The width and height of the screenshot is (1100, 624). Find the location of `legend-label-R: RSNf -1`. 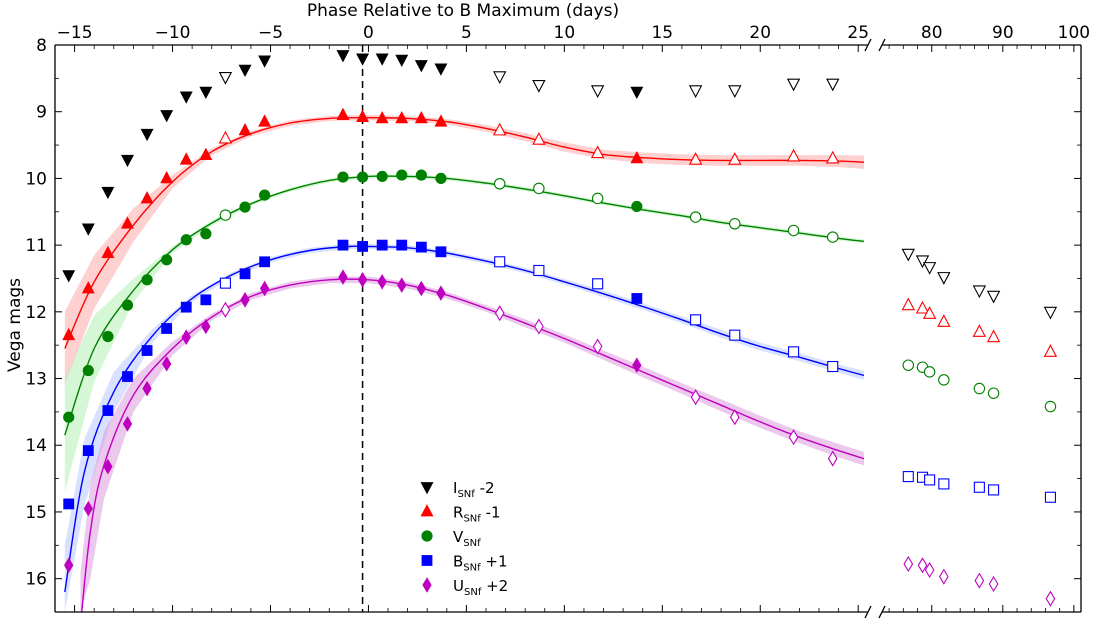

legend-label-R: RSNf -1 is located at coordinates (477, 514).